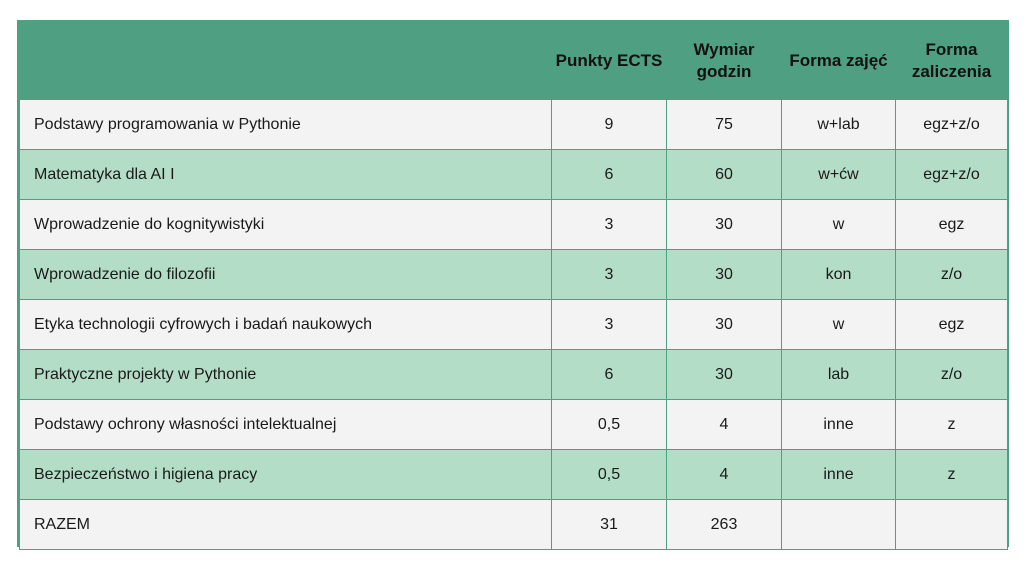 This screenshot has height=562, width=1024. Describe the element at coordinates (285, 124) in the screenshot. I see `course-name-cell: Podstawy programowania w Pythonie` at that location.